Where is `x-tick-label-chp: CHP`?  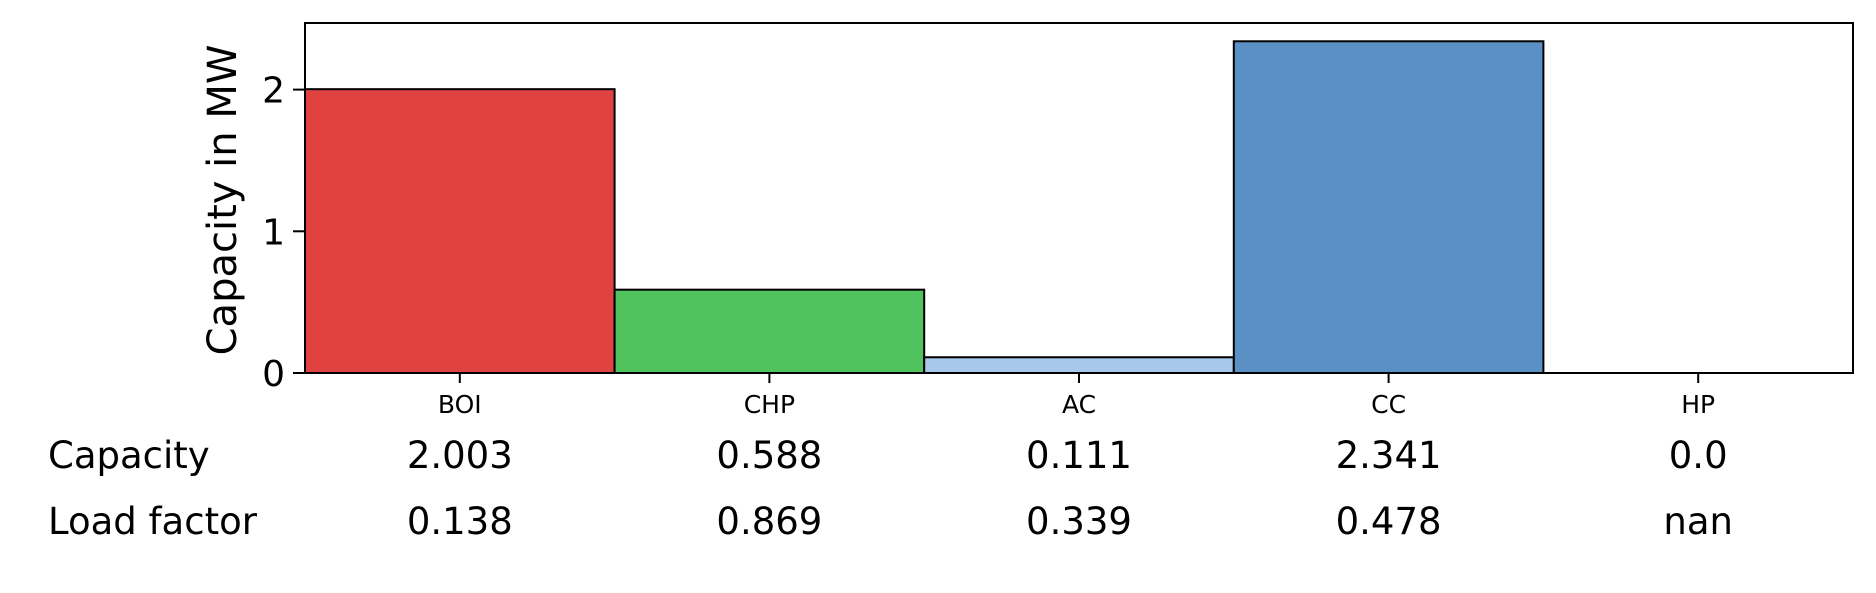 x-tick-label-chp: CHP is located at coordinates (769, 404).